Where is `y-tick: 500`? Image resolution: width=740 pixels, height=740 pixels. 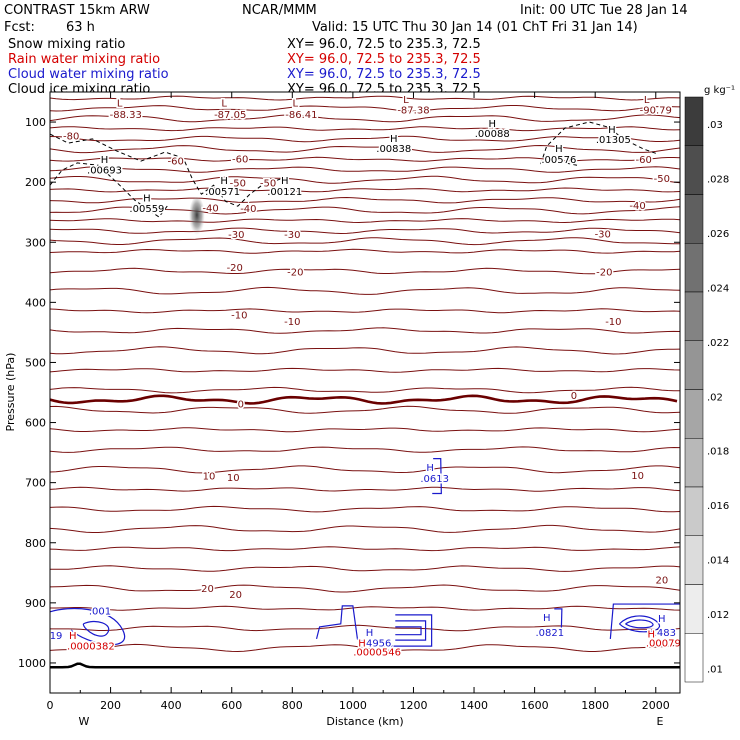
y-tick: 500 is located at coordinates (352, 362).